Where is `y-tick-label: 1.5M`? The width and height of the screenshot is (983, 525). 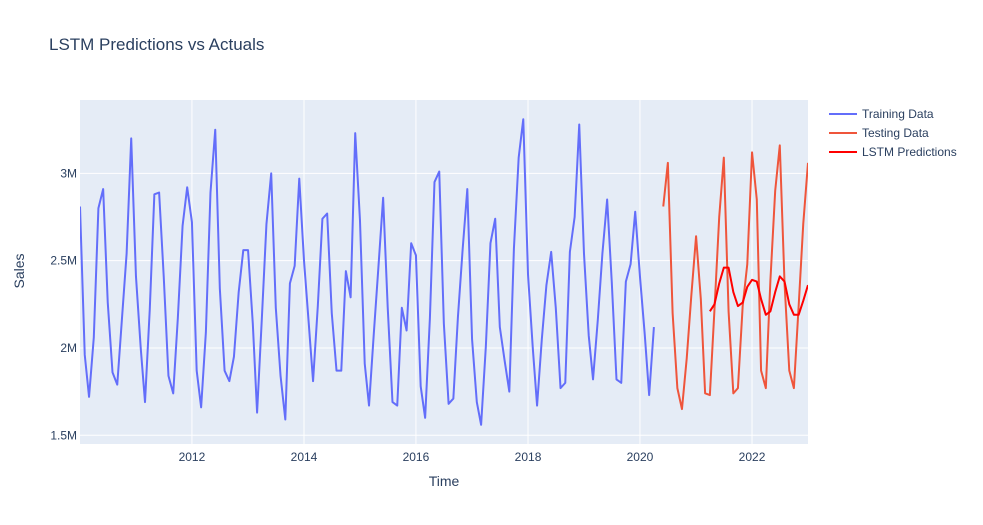 y-tick-label: 1.5M is located at coordinates (63, 435).